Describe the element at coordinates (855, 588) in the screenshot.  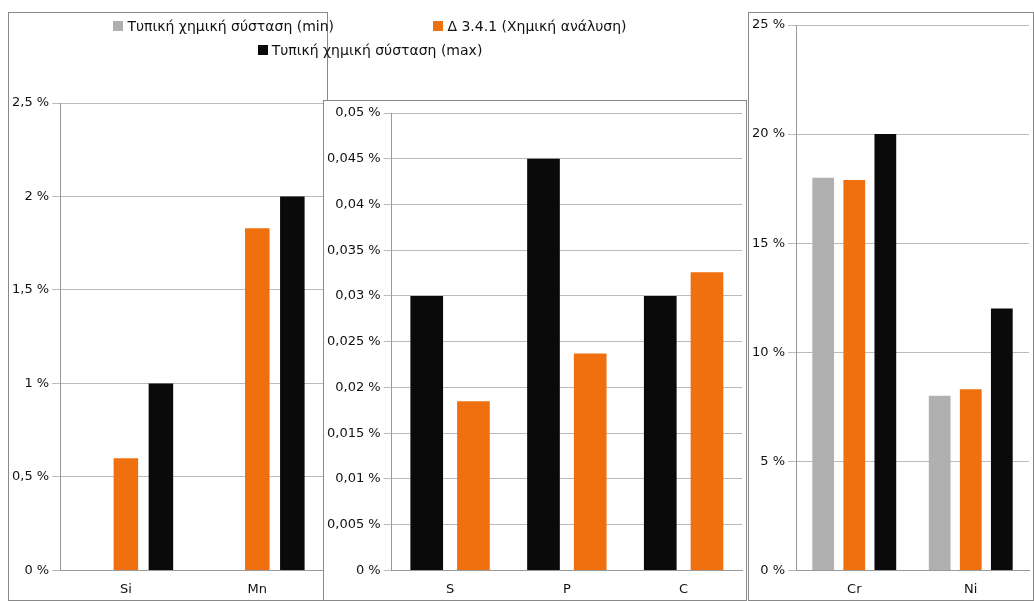
I see `x-tick-label: Cr` at that location.